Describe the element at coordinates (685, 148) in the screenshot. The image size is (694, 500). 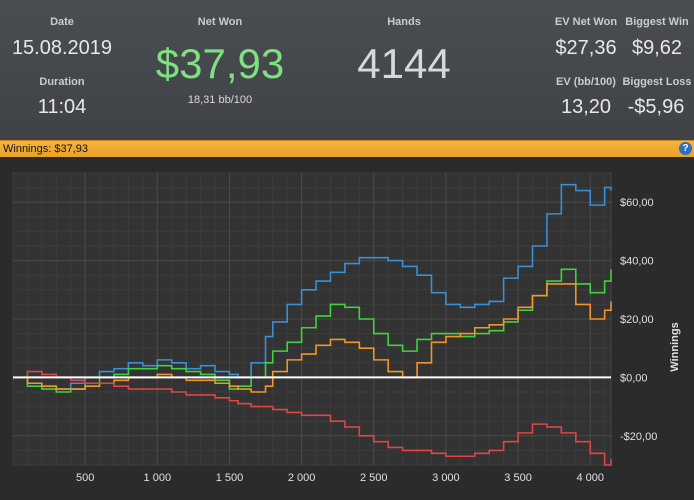
I see `help-icon: ?` at that location.